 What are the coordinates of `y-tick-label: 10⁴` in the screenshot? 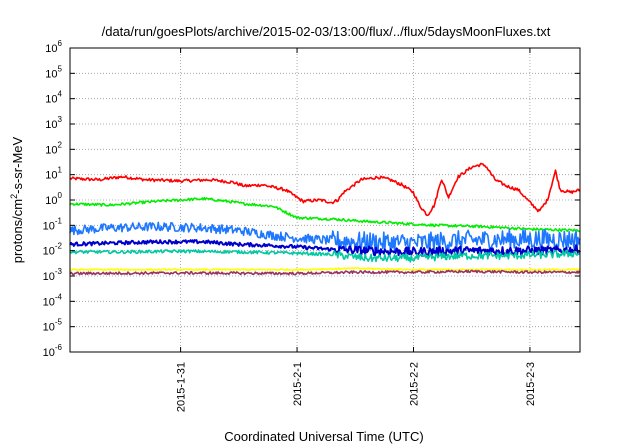 It's located at (53, 98).